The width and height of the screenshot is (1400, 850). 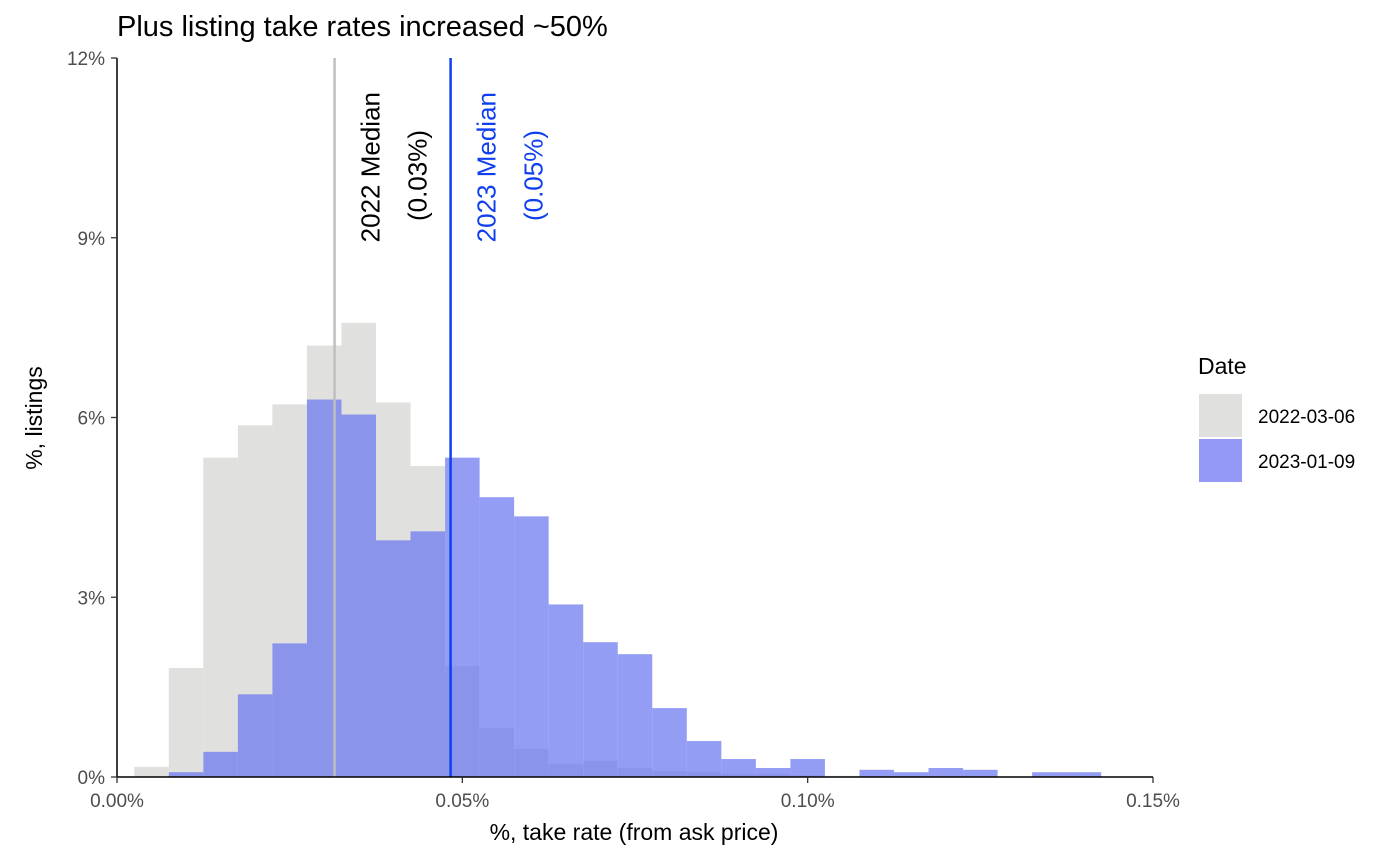 I want to click on x-axis-title: %, take rate (from ask price), so click(x=634, y=832).